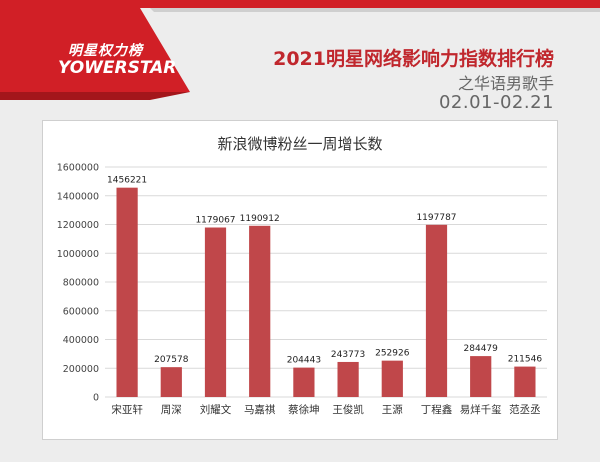 This screenshot has width=600, height=462. Describe the element at coordinates (525, 360) in the screenshot. I see `data-label: 211546` at that location.